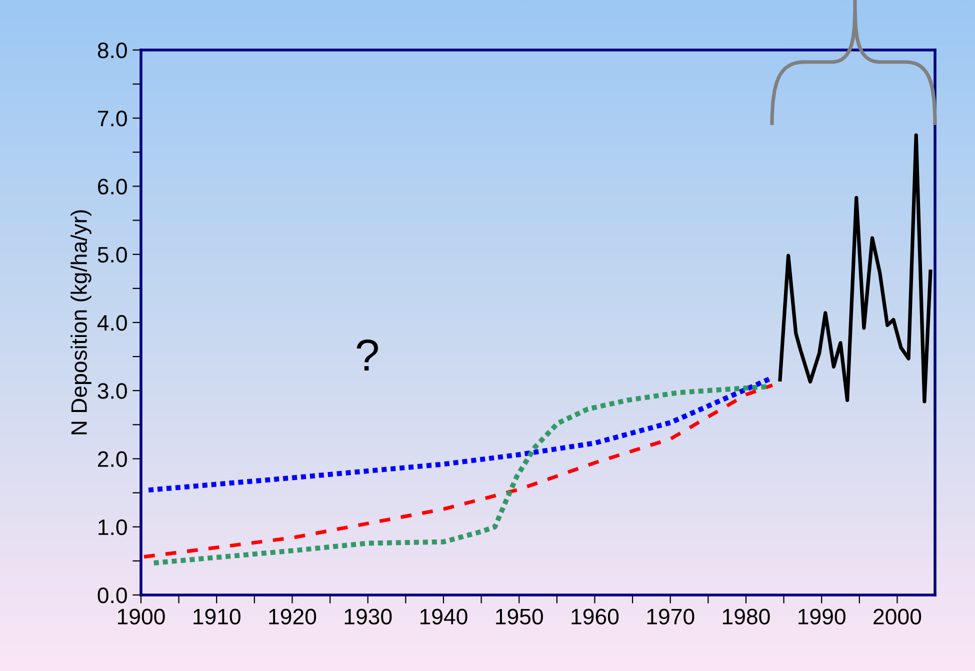 This screenshot has width=975, height=671. What do you see at coordinates (898, 616) in the screenshot?
I see `x-tick-label: 2000` at bounding box center [898, 616].